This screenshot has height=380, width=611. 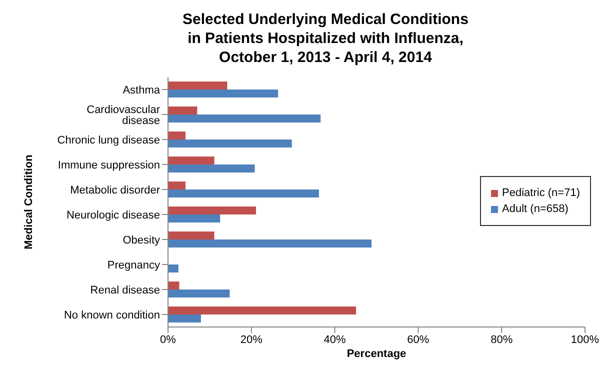 What do you see at coordinates (109, 165) in the screenshot?
I see `y-tick-label: Immune suppression` at bounding box center [109, 165].